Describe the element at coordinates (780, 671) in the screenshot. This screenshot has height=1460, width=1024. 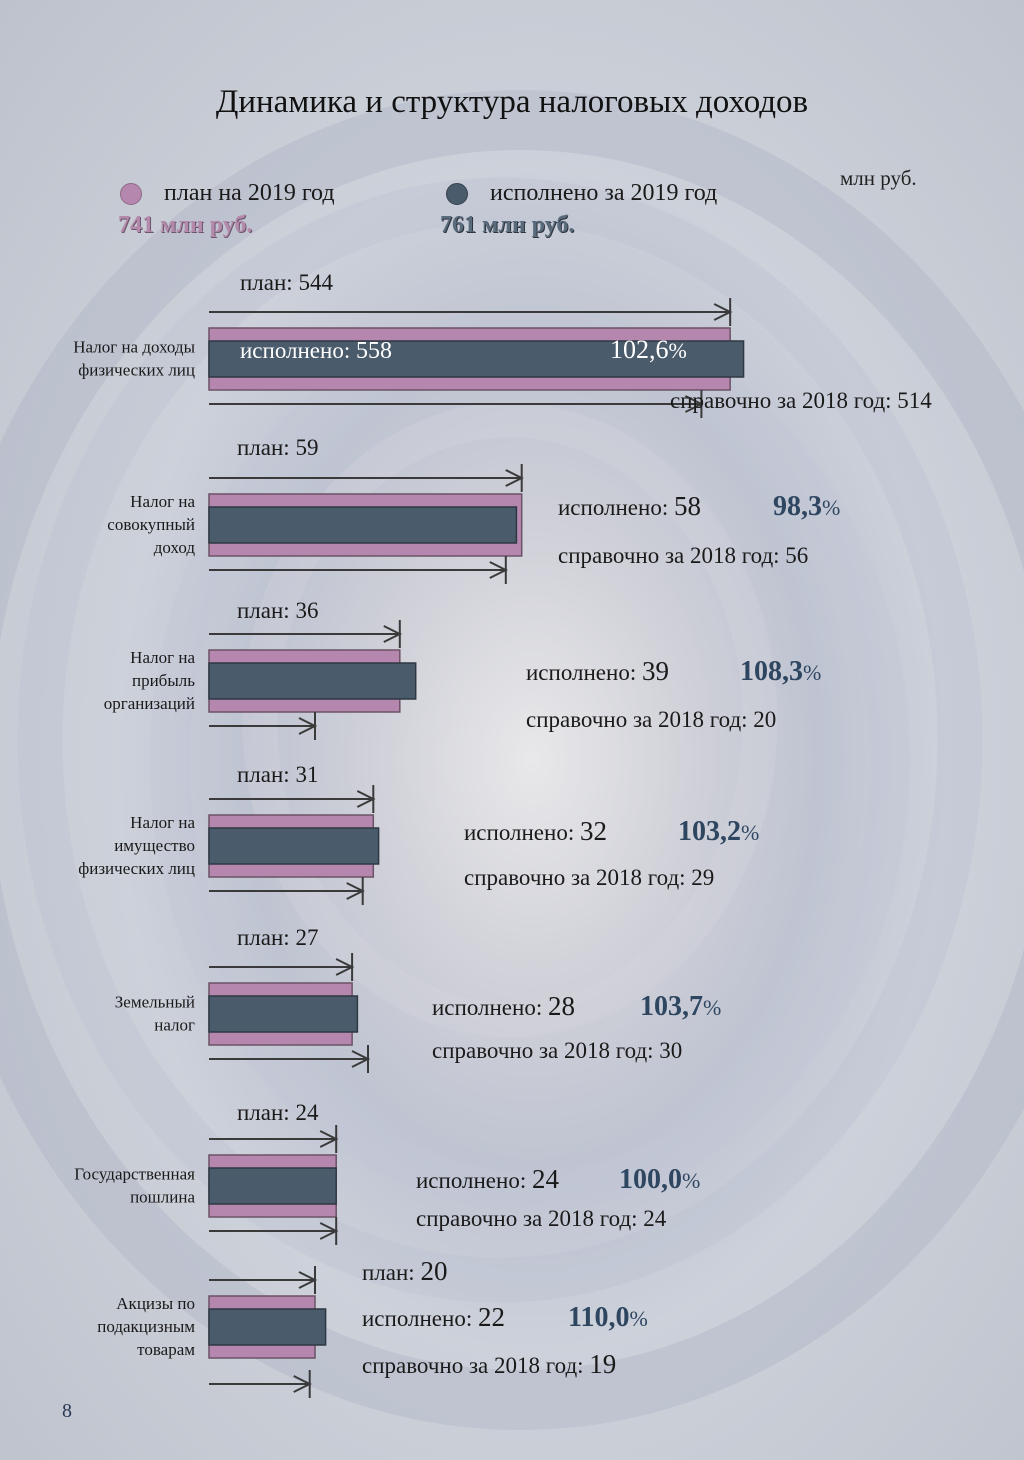
I see `percent-value-2: 108,3%` at that location.